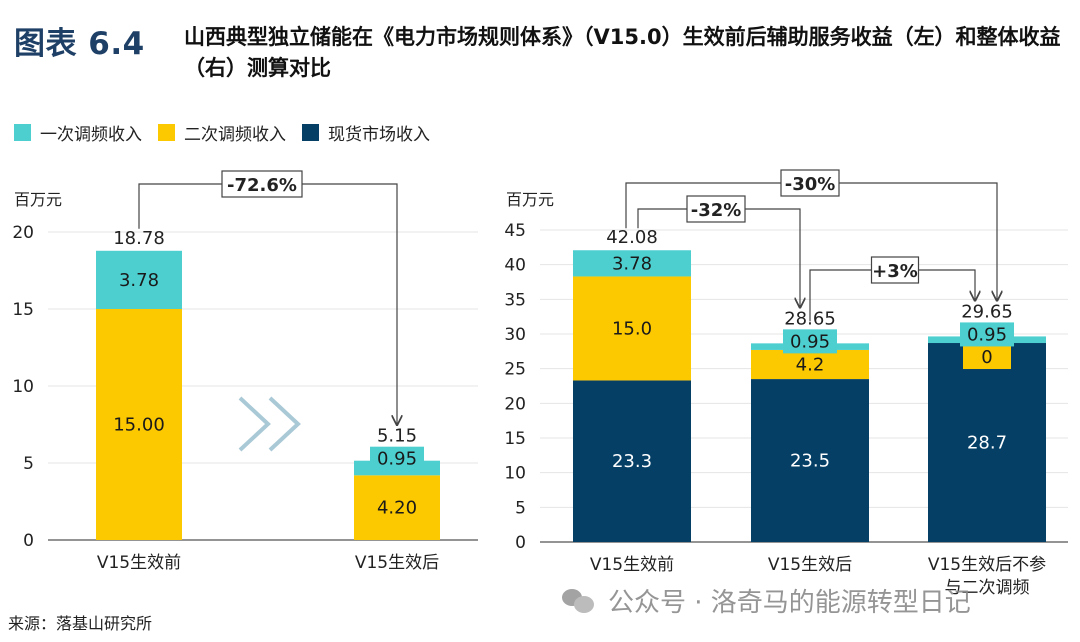  Describe the element at coordinates (987, 588) in the screenshot. I see `right-x-tick-label-cont: 与二次调频` at that location.